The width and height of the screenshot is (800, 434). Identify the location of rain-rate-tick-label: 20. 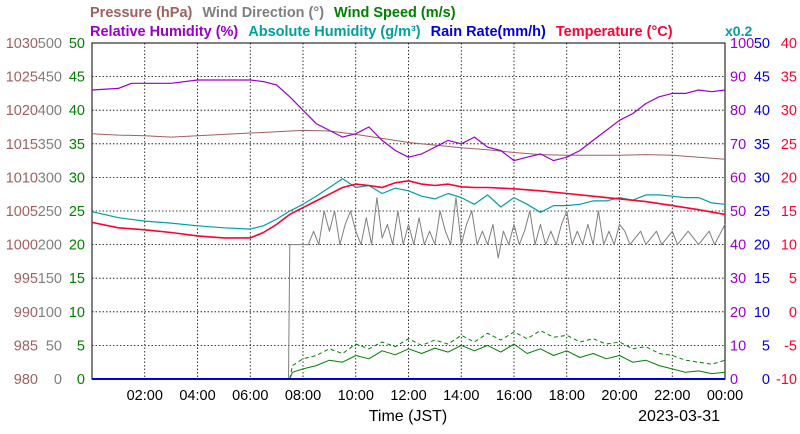
(762, 246).